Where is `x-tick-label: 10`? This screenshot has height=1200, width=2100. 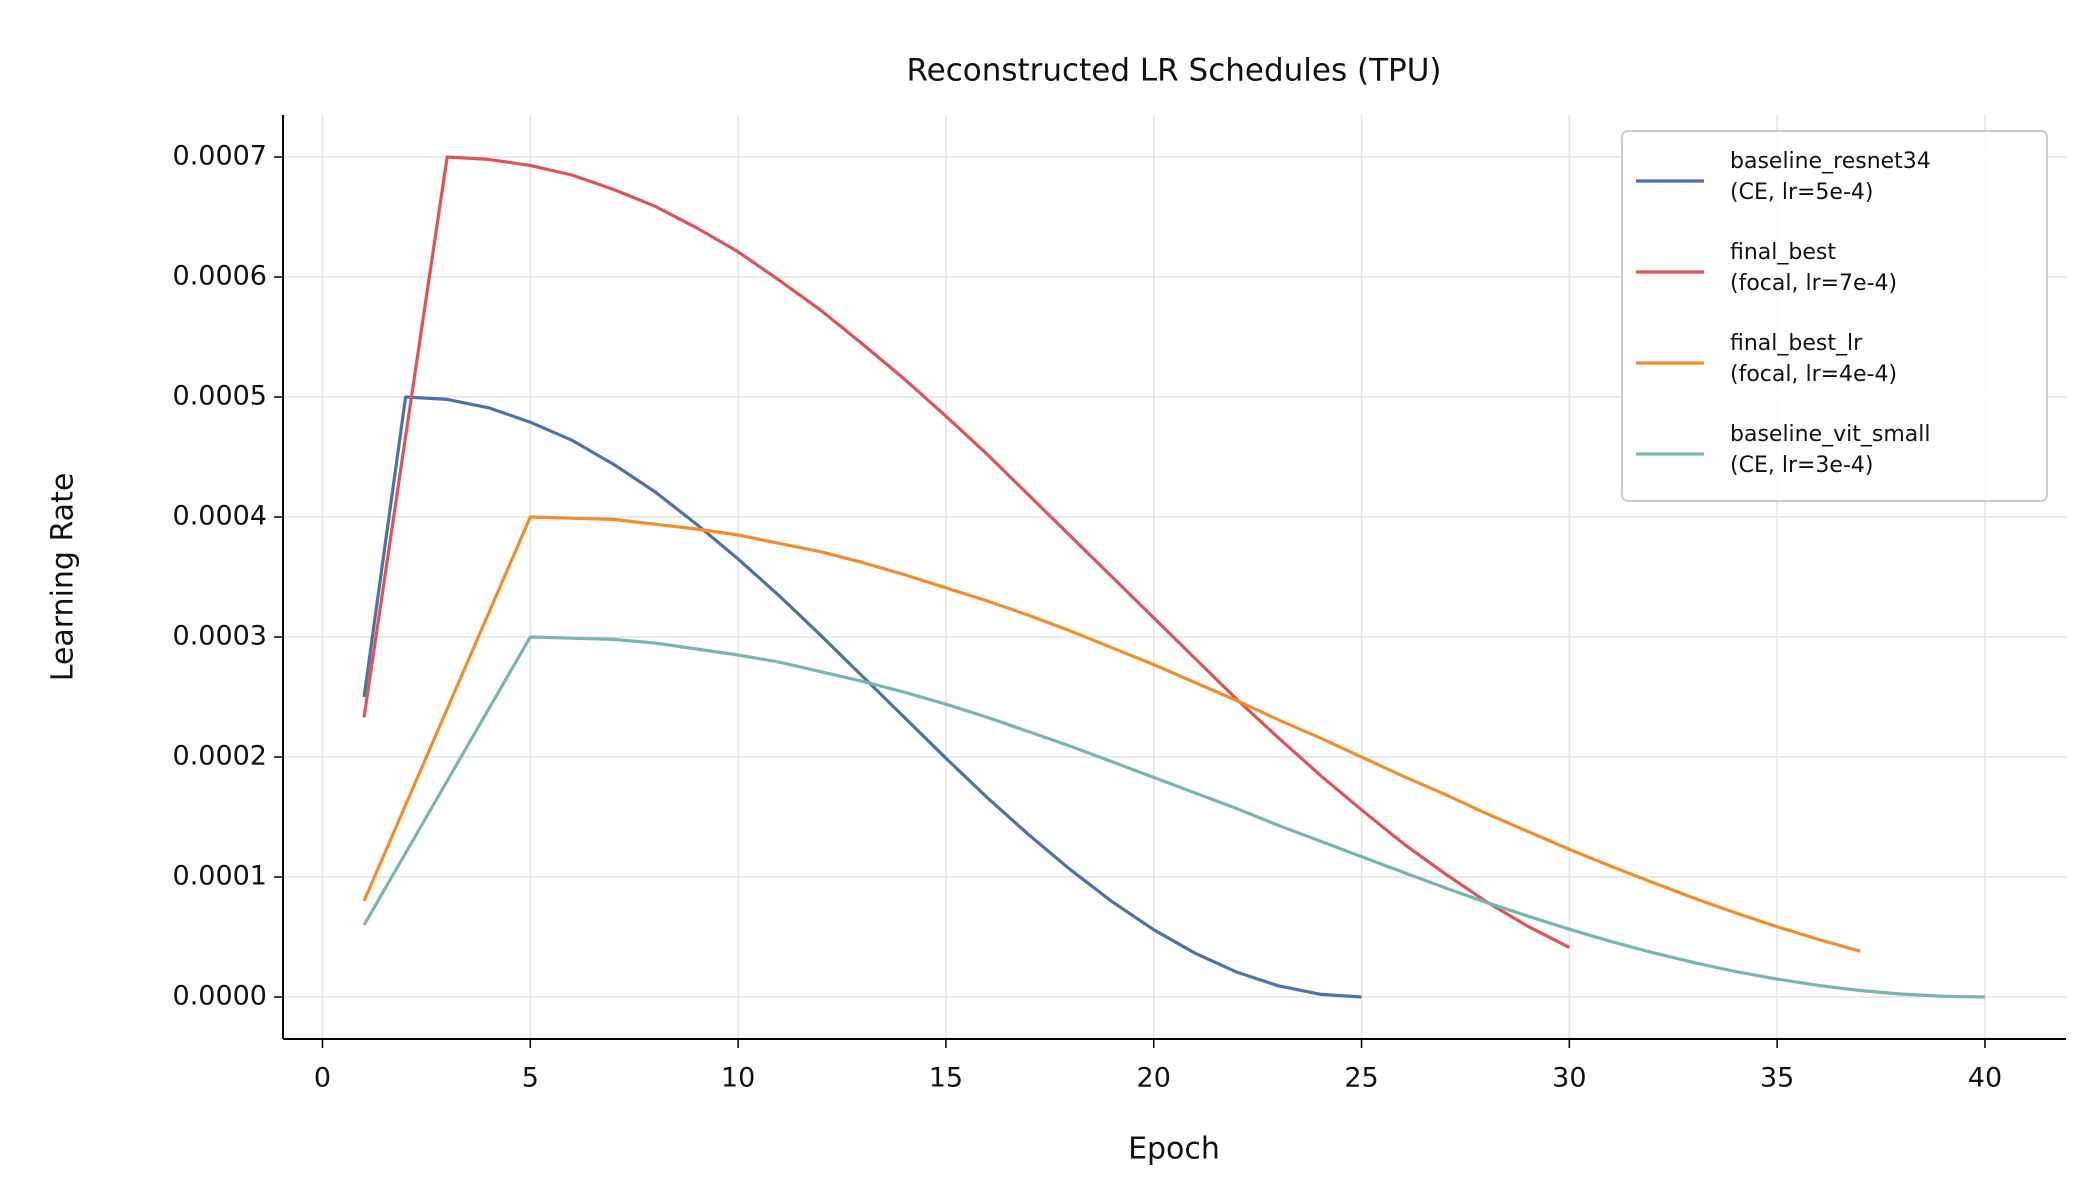
x-tick-label: 10 is located at coordinates (738, 1078).